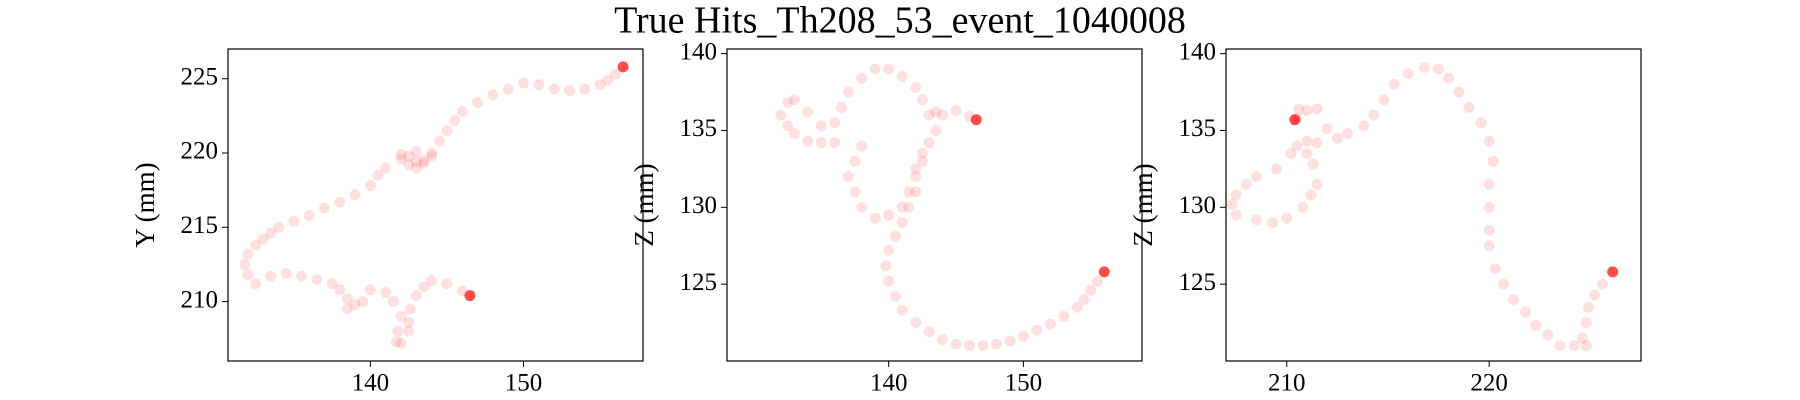  What do you see at coordinates (644, 204) in the screenshot?
I see `y-axis-label: Z (mm)` at bounding box center [644, 204].